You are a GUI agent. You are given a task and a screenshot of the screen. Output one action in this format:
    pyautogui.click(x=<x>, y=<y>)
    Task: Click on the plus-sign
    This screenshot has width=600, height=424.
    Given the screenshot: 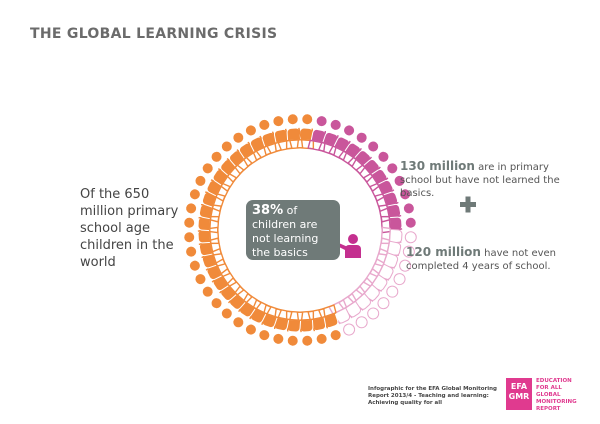 What is the action you would take?
    pyautogui.click(x=468, y=204)
    